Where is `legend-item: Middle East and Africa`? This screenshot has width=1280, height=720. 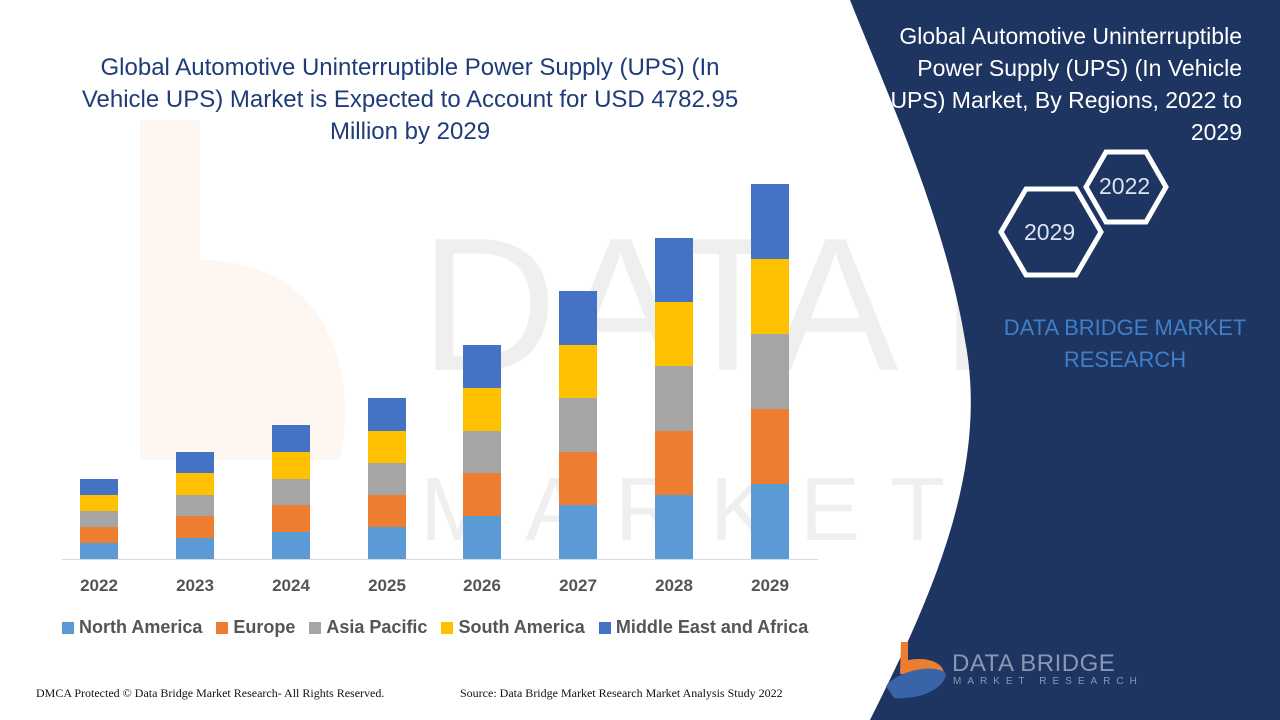 legend-item: Middle East and Africa is located at coordinates (703, 627).